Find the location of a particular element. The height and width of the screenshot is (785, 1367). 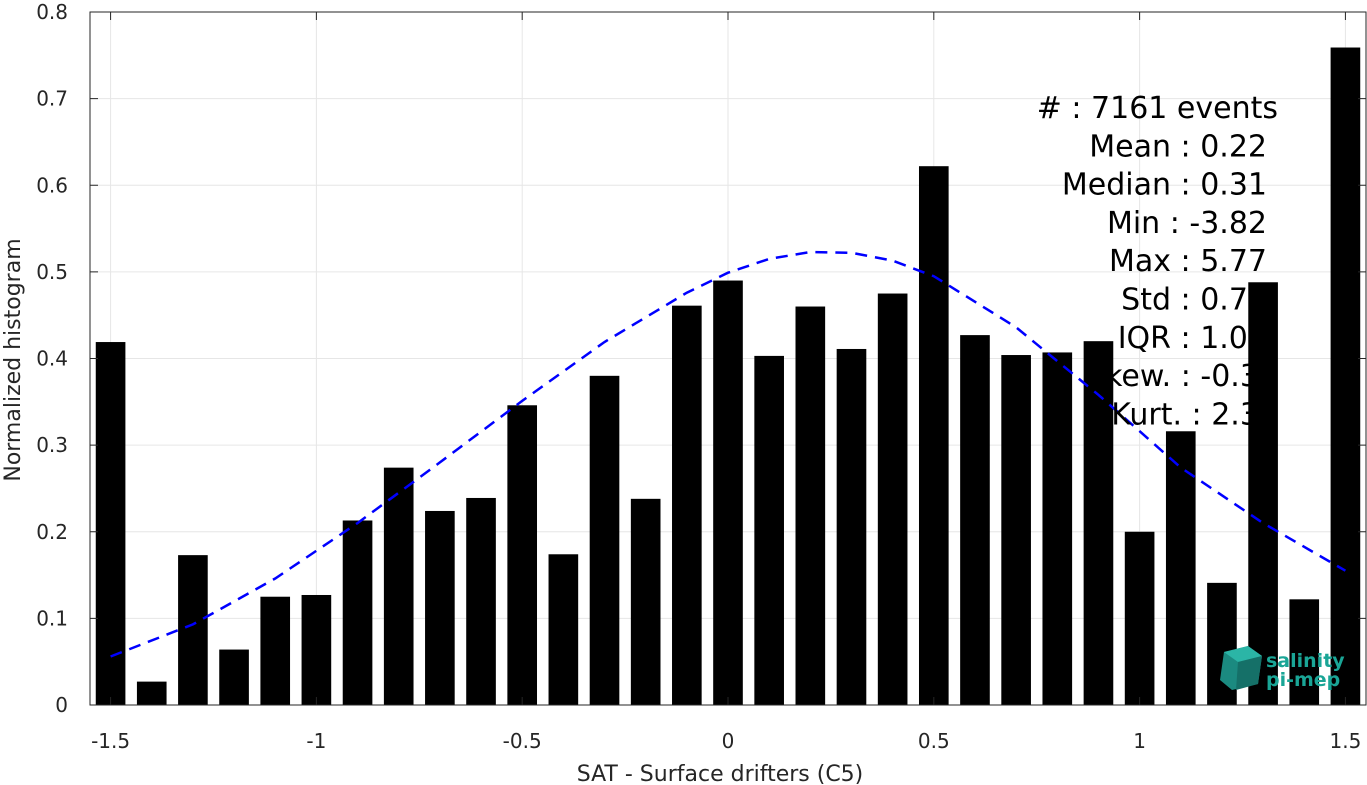

stat-line-1: Mean : 0.22 is located at coordinates (1178, 146).